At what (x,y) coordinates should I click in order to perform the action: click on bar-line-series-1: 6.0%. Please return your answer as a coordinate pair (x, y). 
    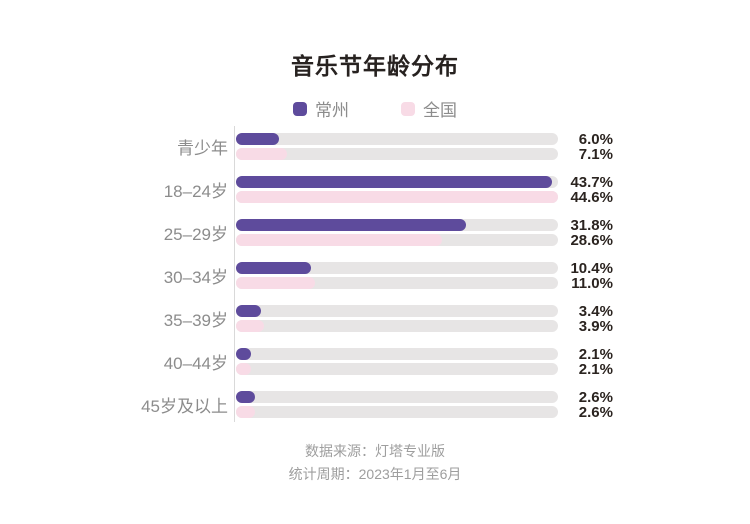
    Looking at the image, I should click on (424, 139).